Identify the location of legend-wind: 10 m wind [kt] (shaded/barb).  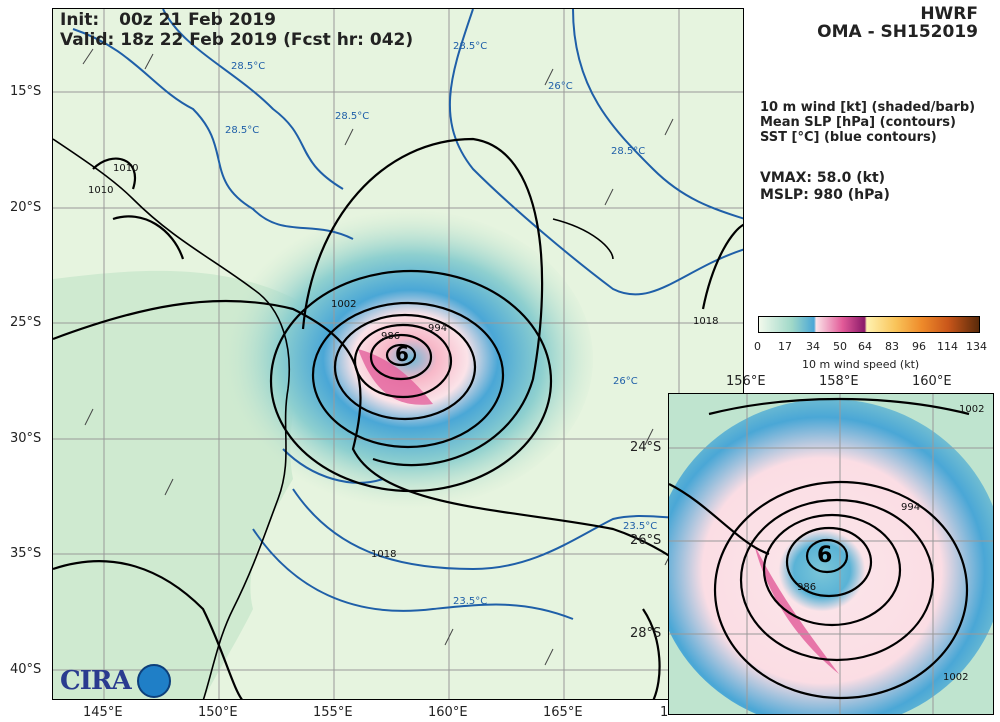
(868, 107).